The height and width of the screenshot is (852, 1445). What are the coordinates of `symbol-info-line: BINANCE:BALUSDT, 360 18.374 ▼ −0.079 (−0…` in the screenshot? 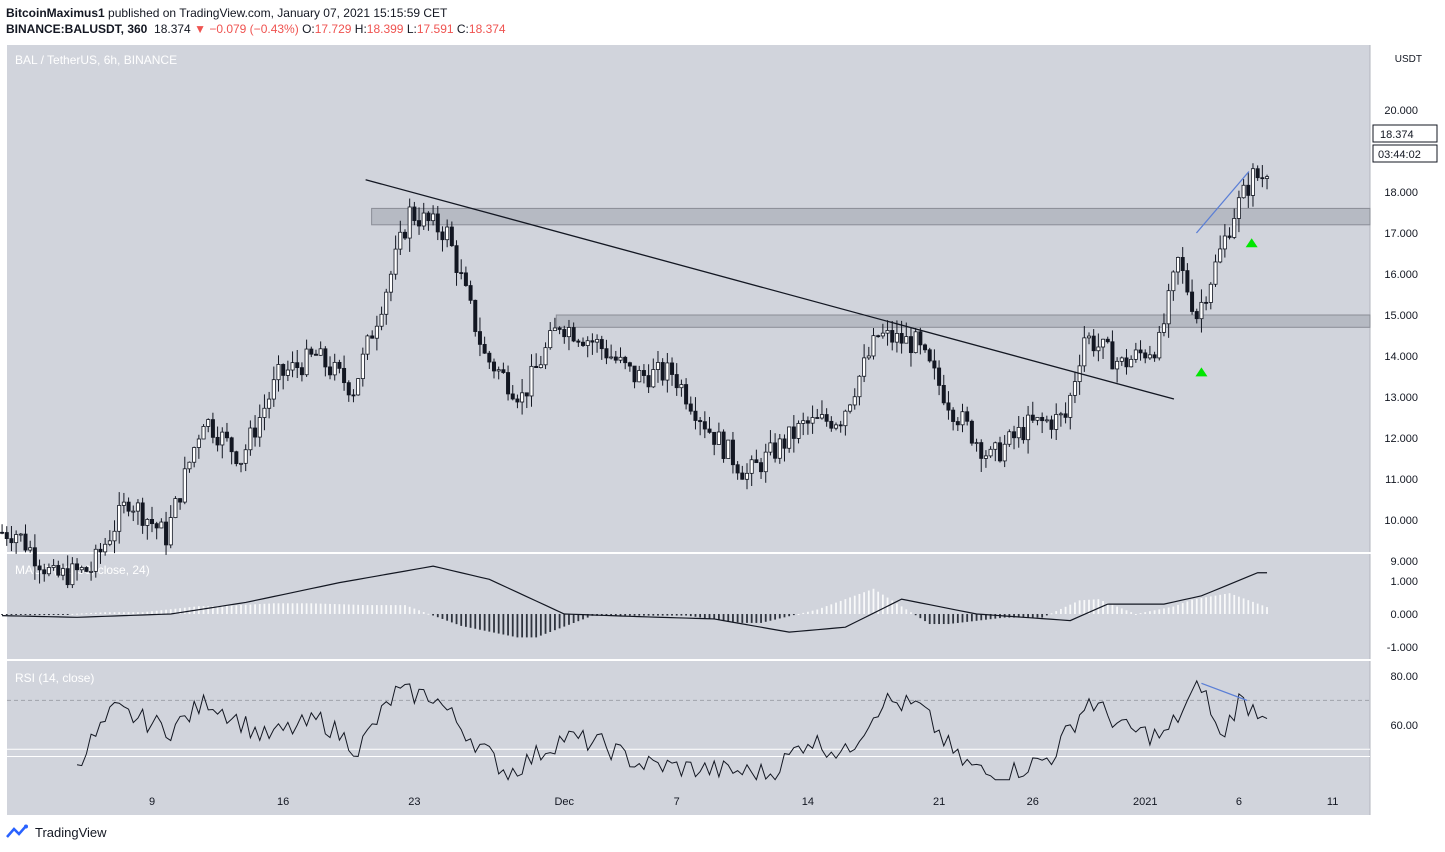 It's located at (256, 29).